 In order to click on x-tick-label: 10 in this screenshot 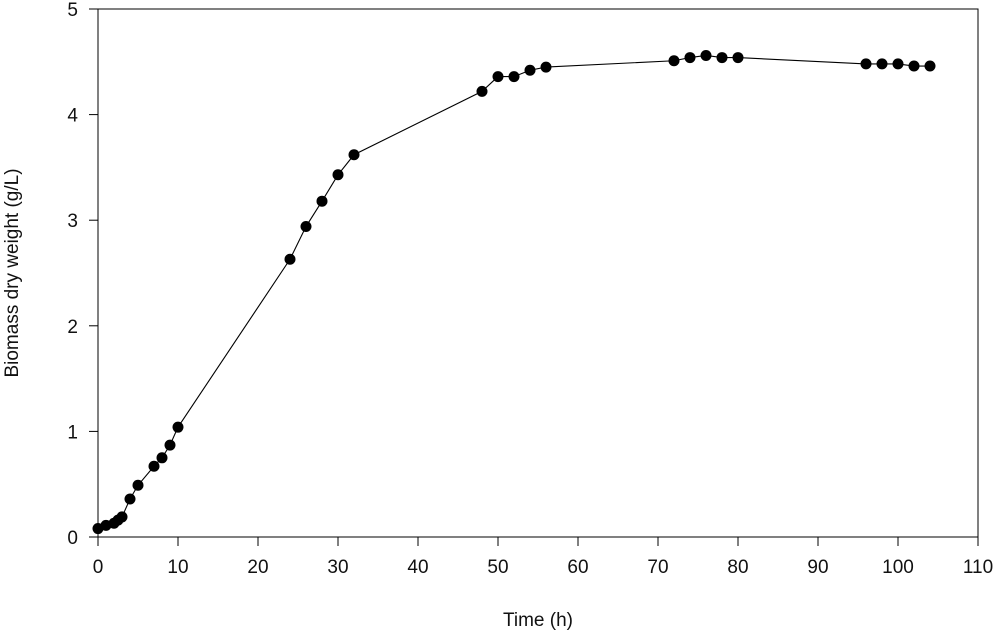, I will do `click(177, 567)`.